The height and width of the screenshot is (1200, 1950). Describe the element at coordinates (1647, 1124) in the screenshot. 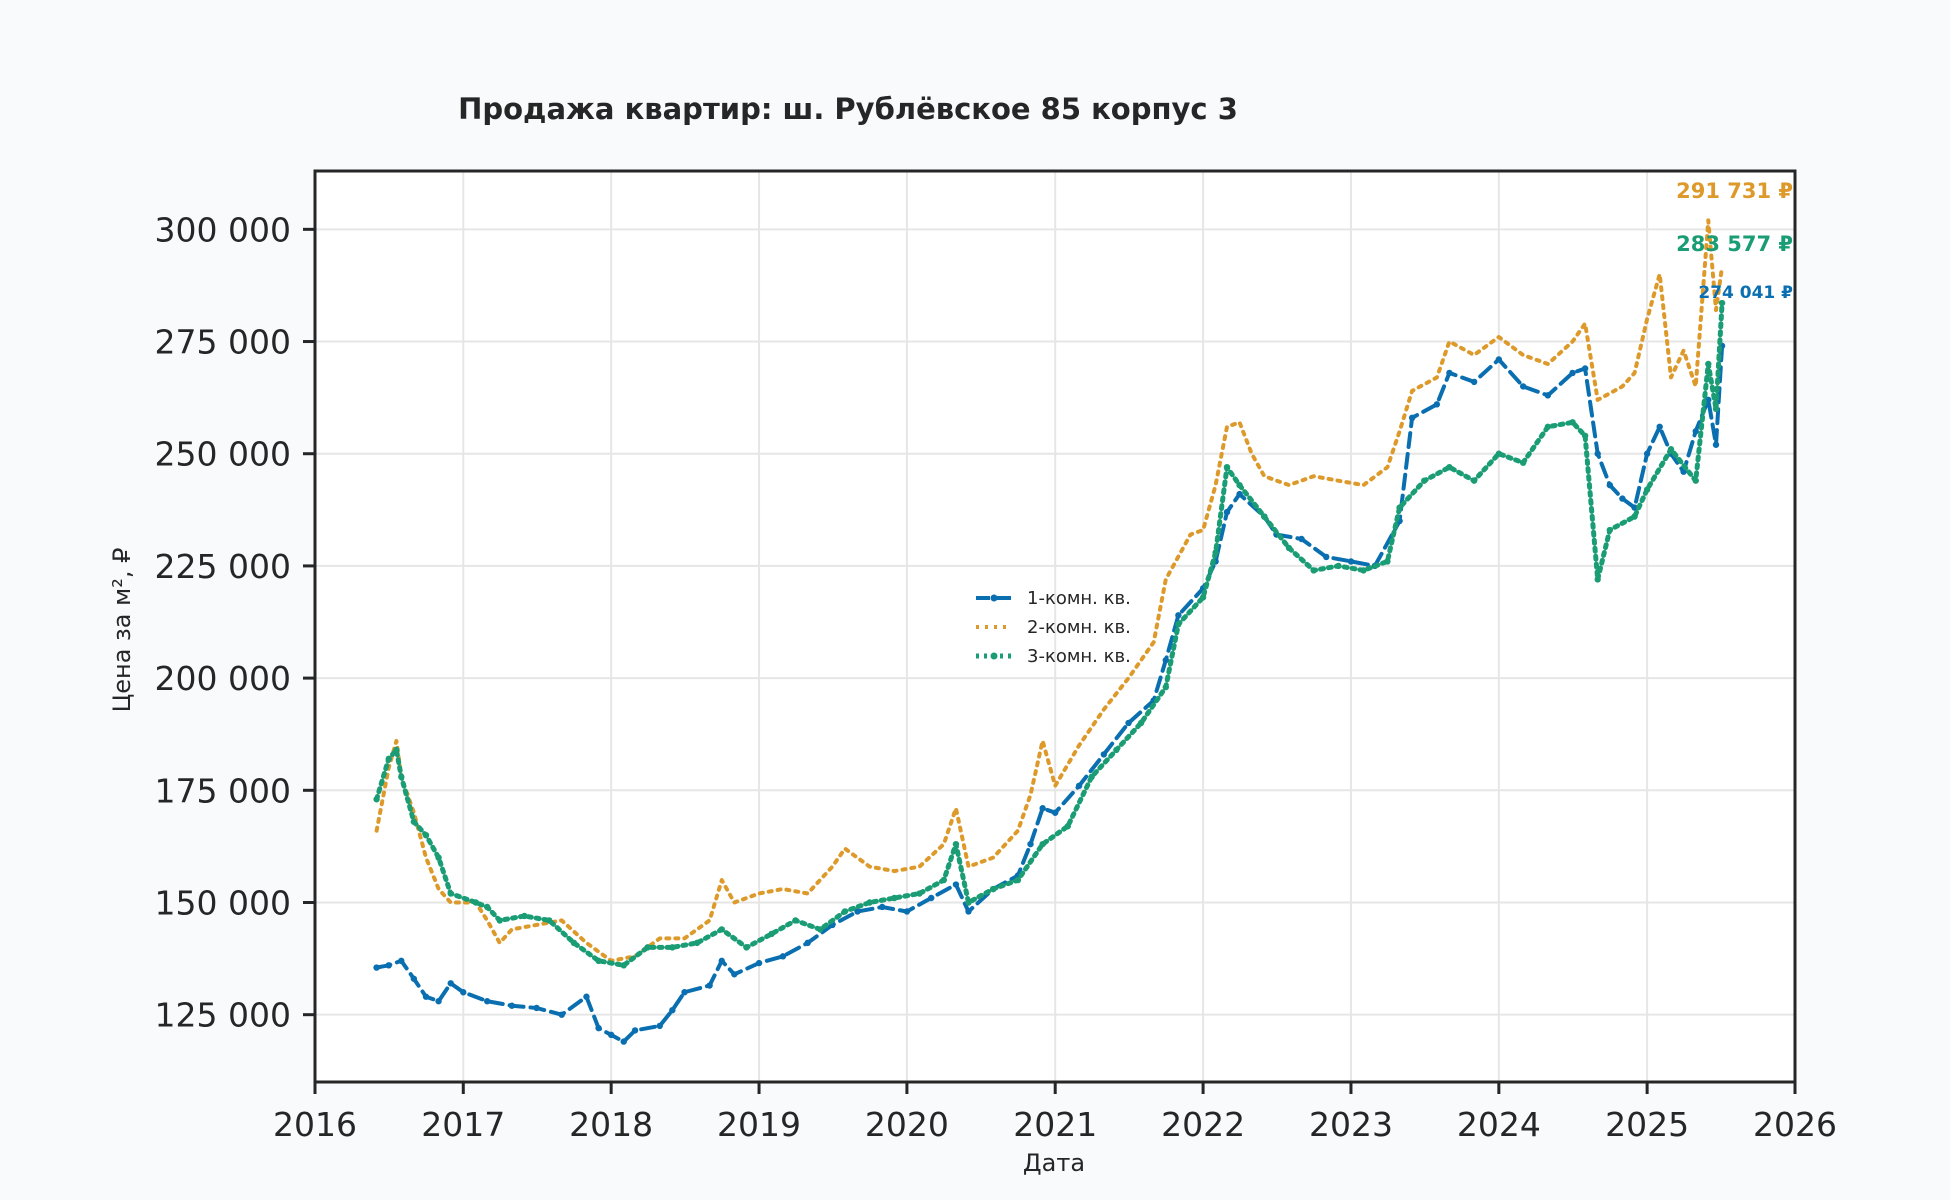

I see `x-tick-label: 2025` at that location.